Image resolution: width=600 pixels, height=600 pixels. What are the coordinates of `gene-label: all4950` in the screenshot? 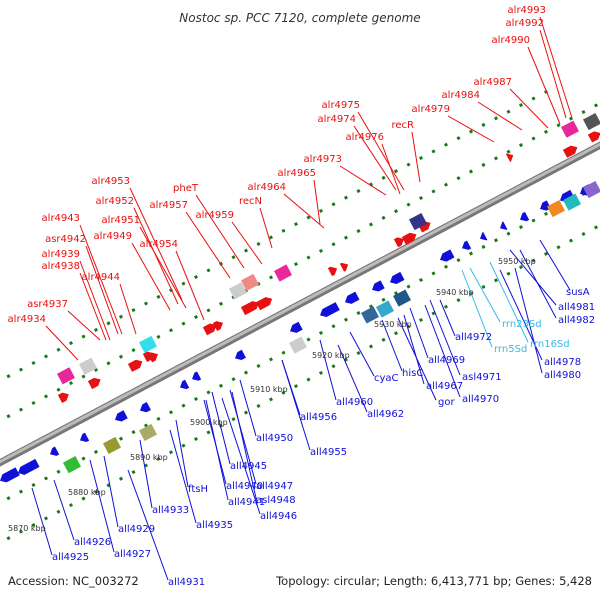 It's located at (274, 438).